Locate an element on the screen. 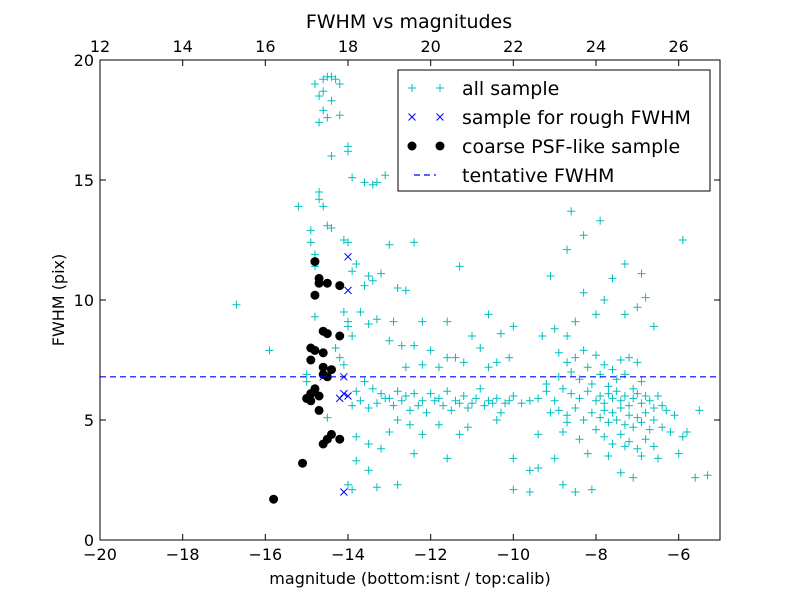 This screenshot has width=800, height=600. x-tick-label: −14 is located at coordinates (348, 554).